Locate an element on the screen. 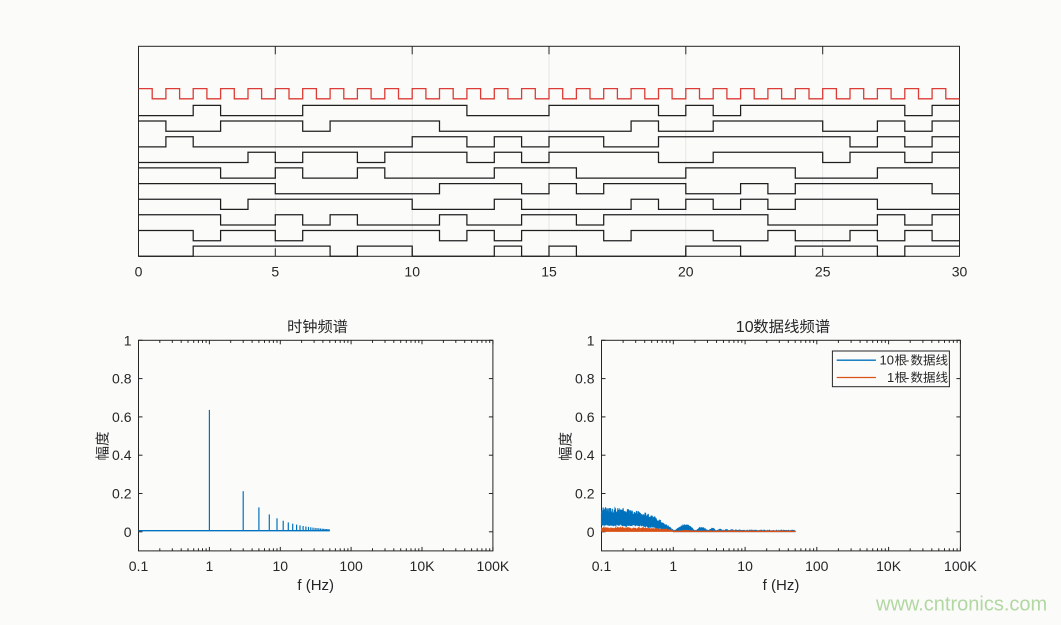 The image size is (1061, 625). svg-text: 20 is located at coordinates (686, 272).